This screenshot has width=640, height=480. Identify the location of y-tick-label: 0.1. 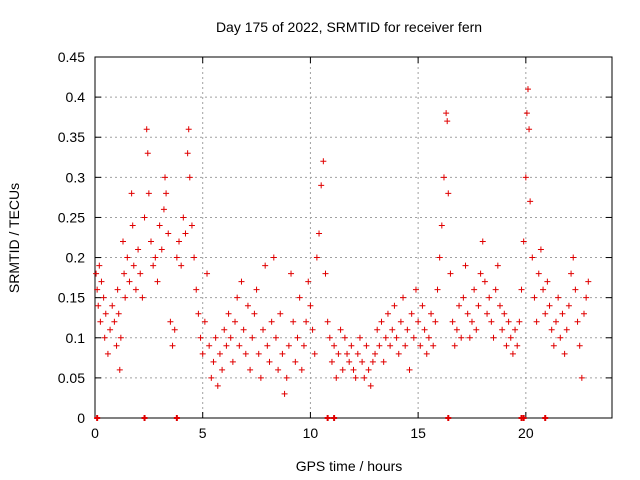
(76, 338).